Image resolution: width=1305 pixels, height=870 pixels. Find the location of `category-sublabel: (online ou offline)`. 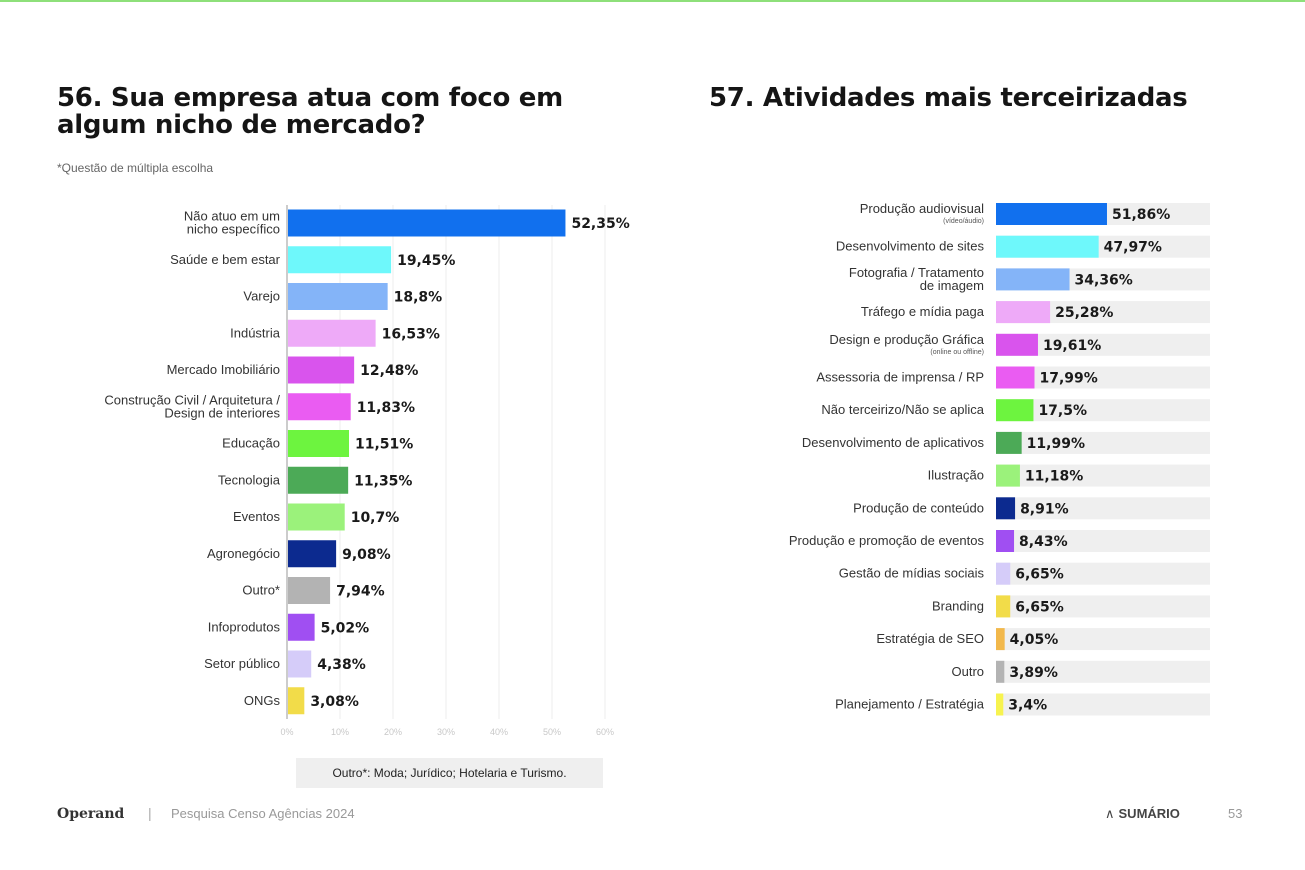

category-sublabel: (online ou offline) is located at coordinates (957, 352).